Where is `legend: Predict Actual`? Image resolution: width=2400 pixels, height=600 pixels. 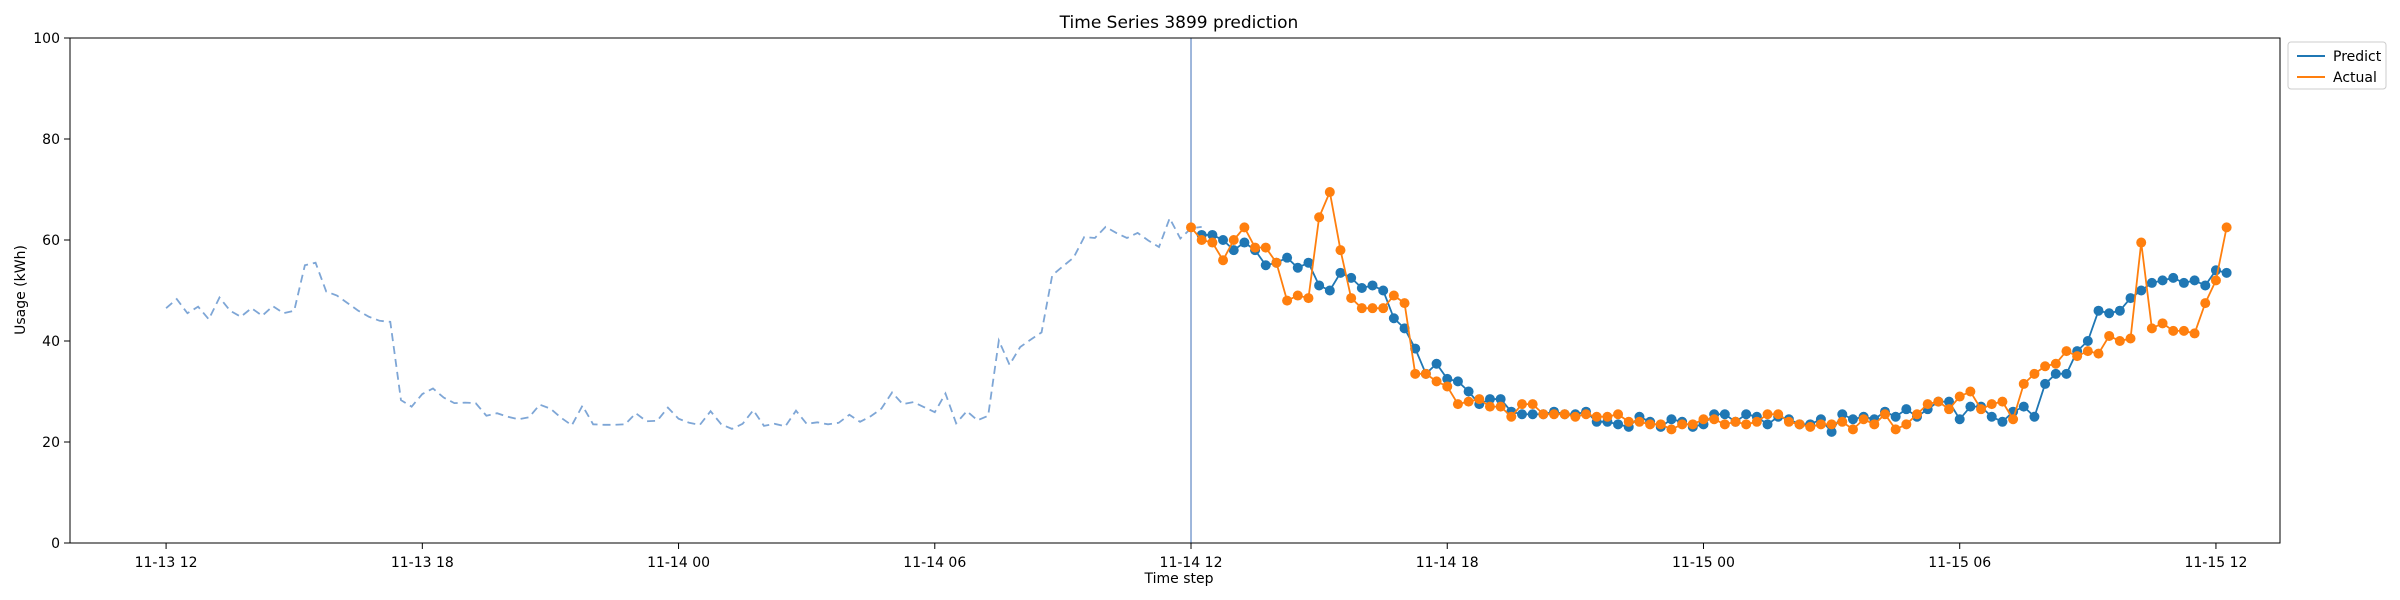
legend: Predict Actual is located at coordinates (2337, 65).